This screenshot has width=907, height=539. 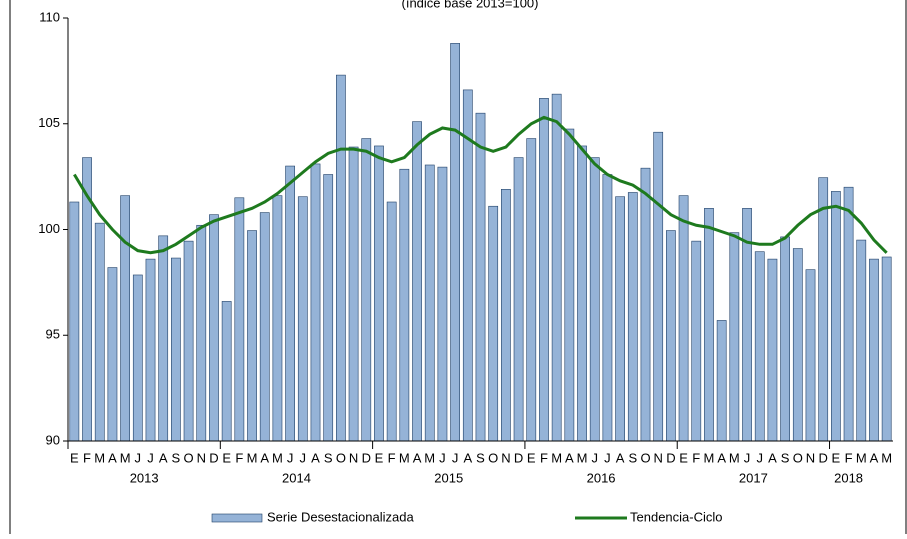 What do you see at coordinates (53, 439) in the screenshot?
I see `y-tick-label: 90` at bounding box center [53, 439].